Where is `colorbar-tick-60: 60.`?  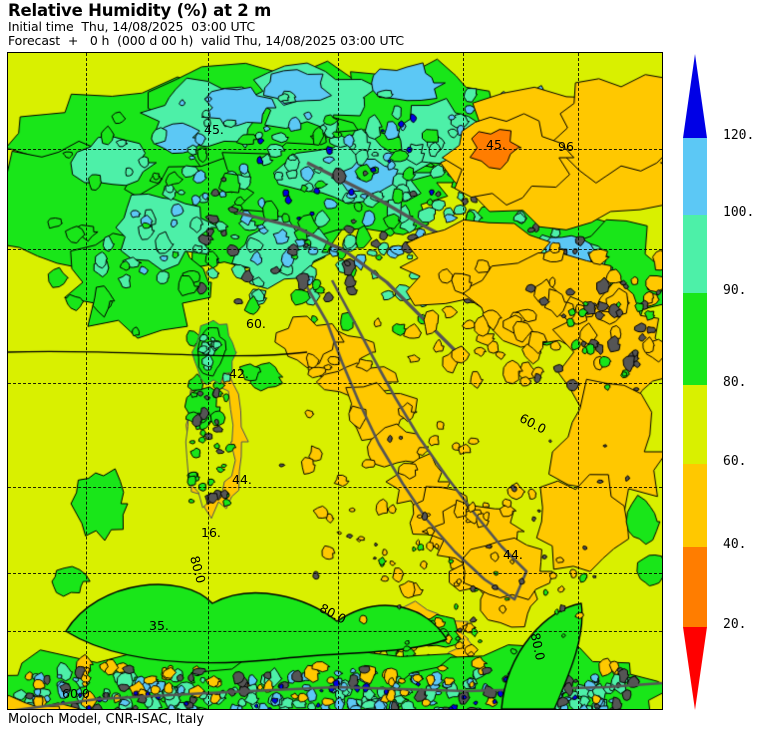
colorbar-tick-60: 60. is located at coordinates (735, 461).